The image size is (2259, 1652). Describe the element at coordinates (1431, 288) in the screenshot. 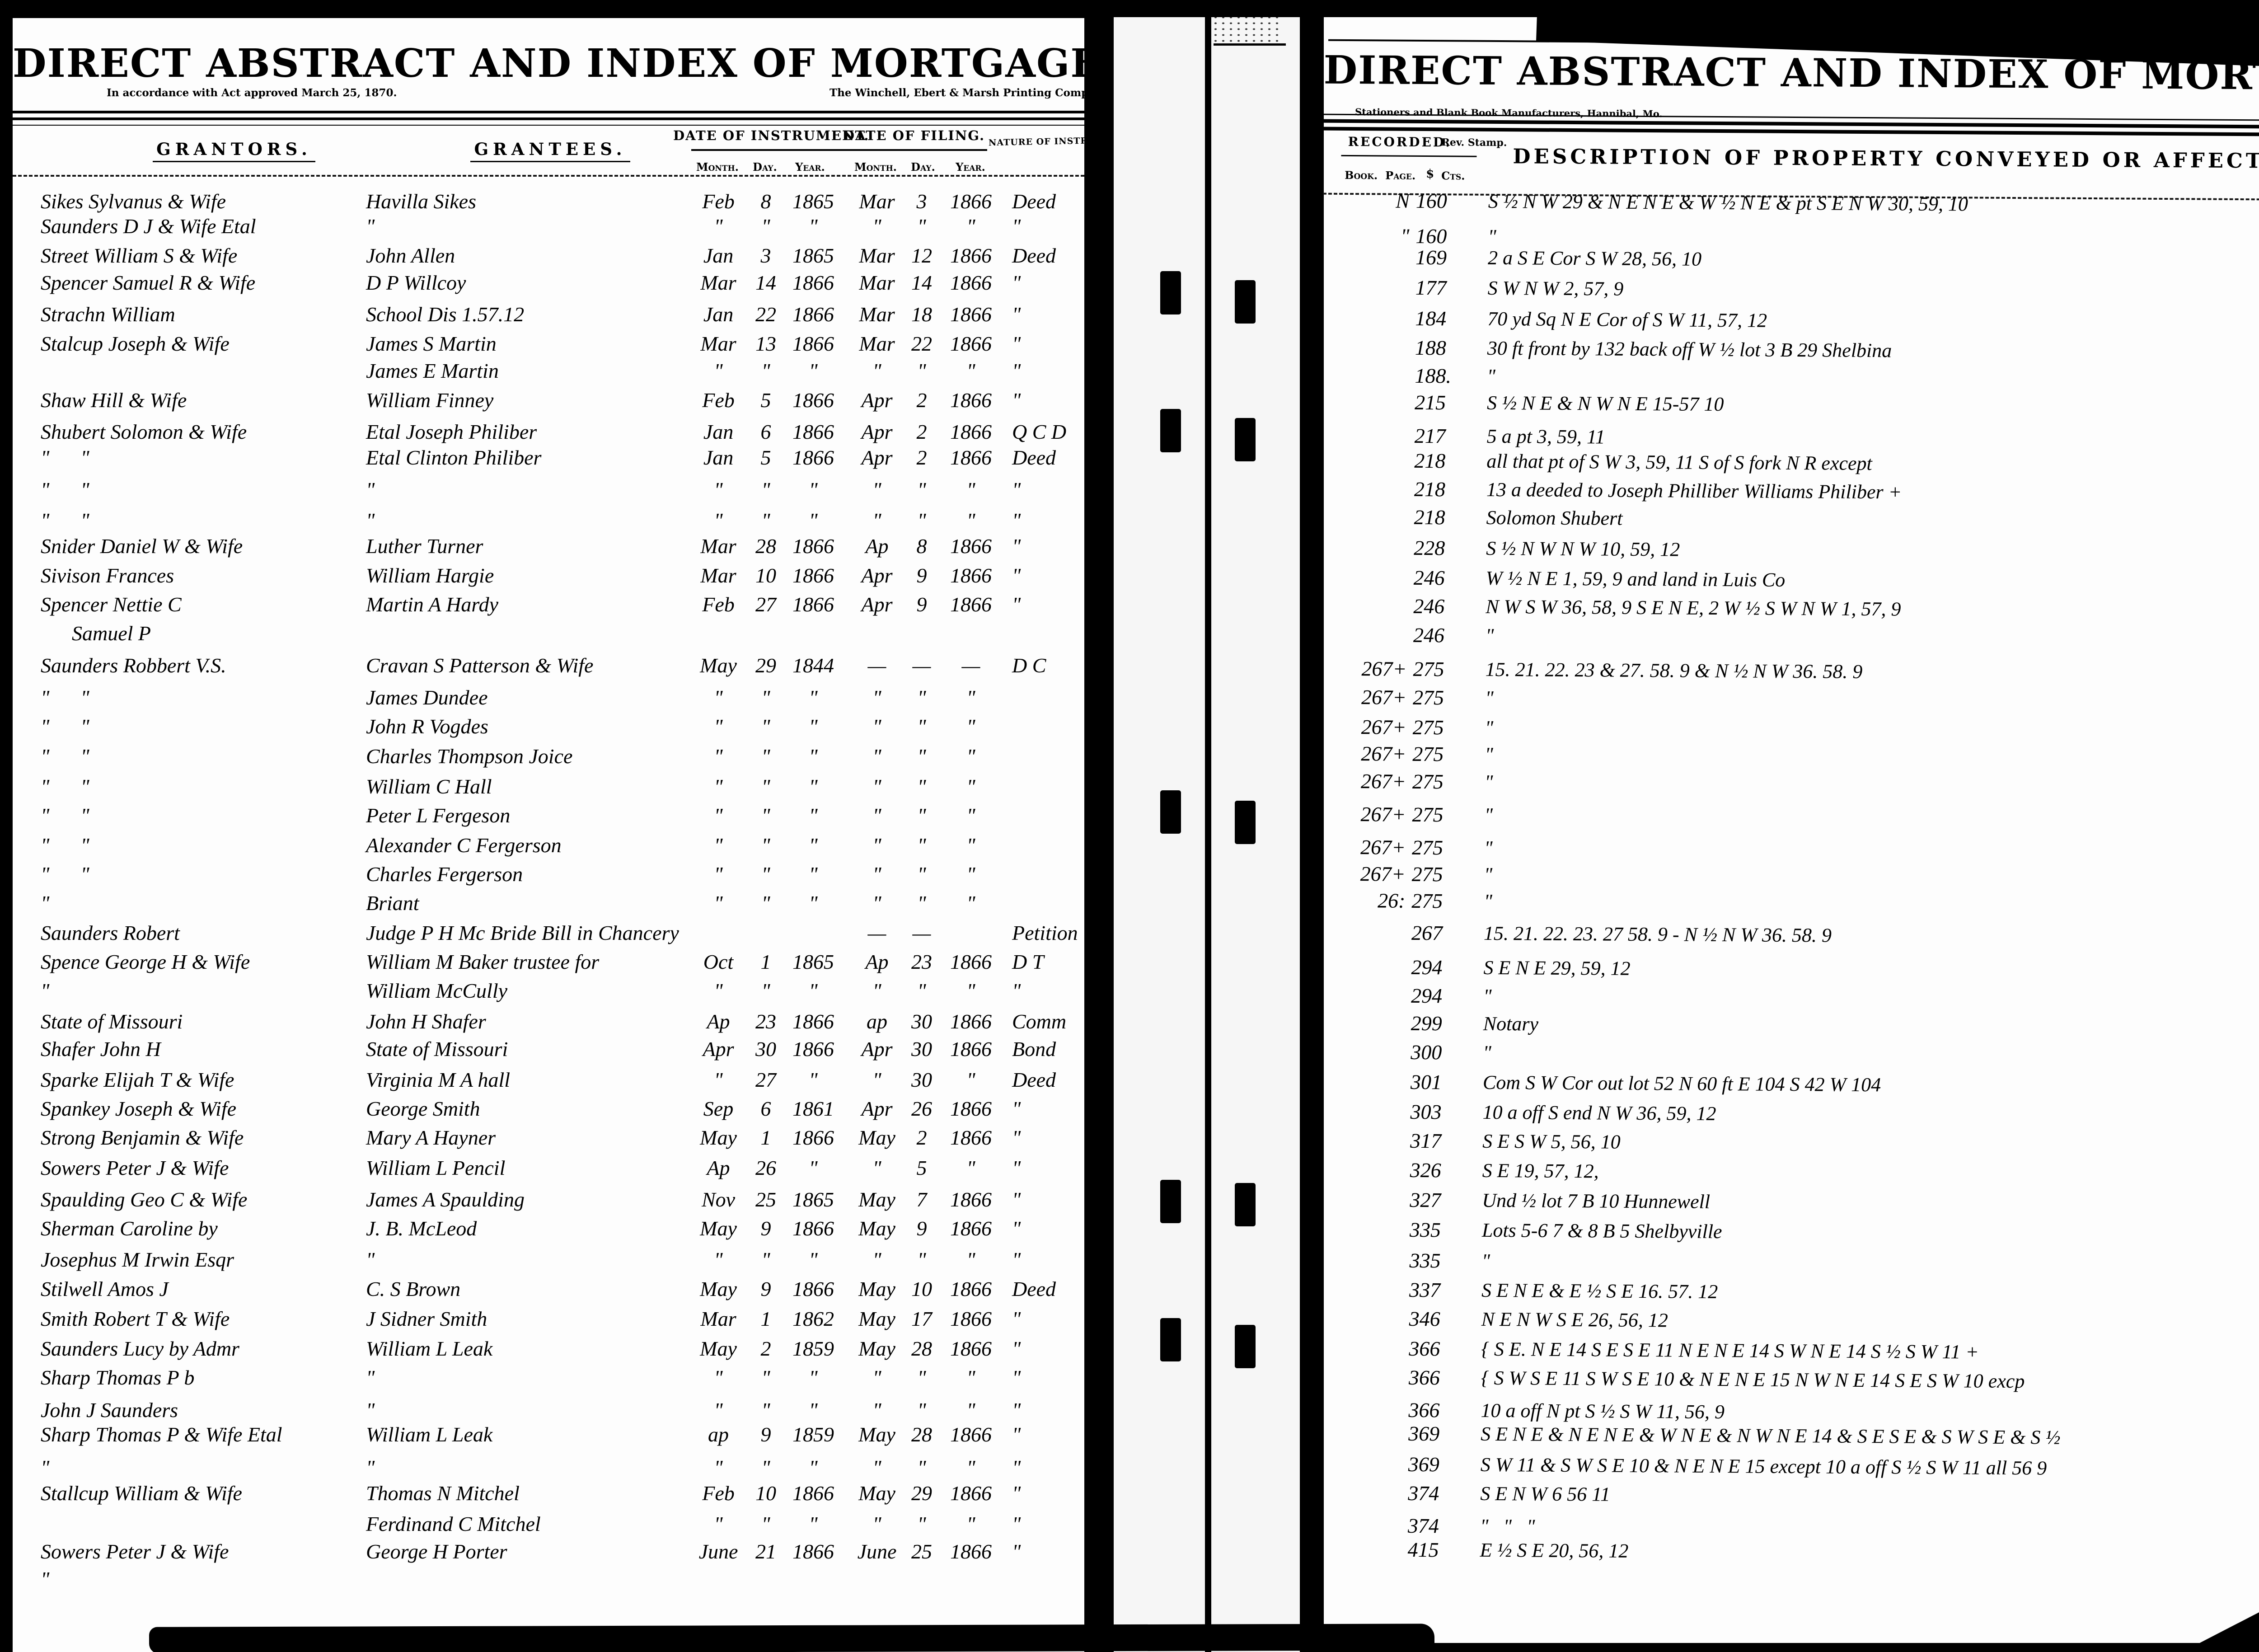

I see `cell-page: 177` at that location.